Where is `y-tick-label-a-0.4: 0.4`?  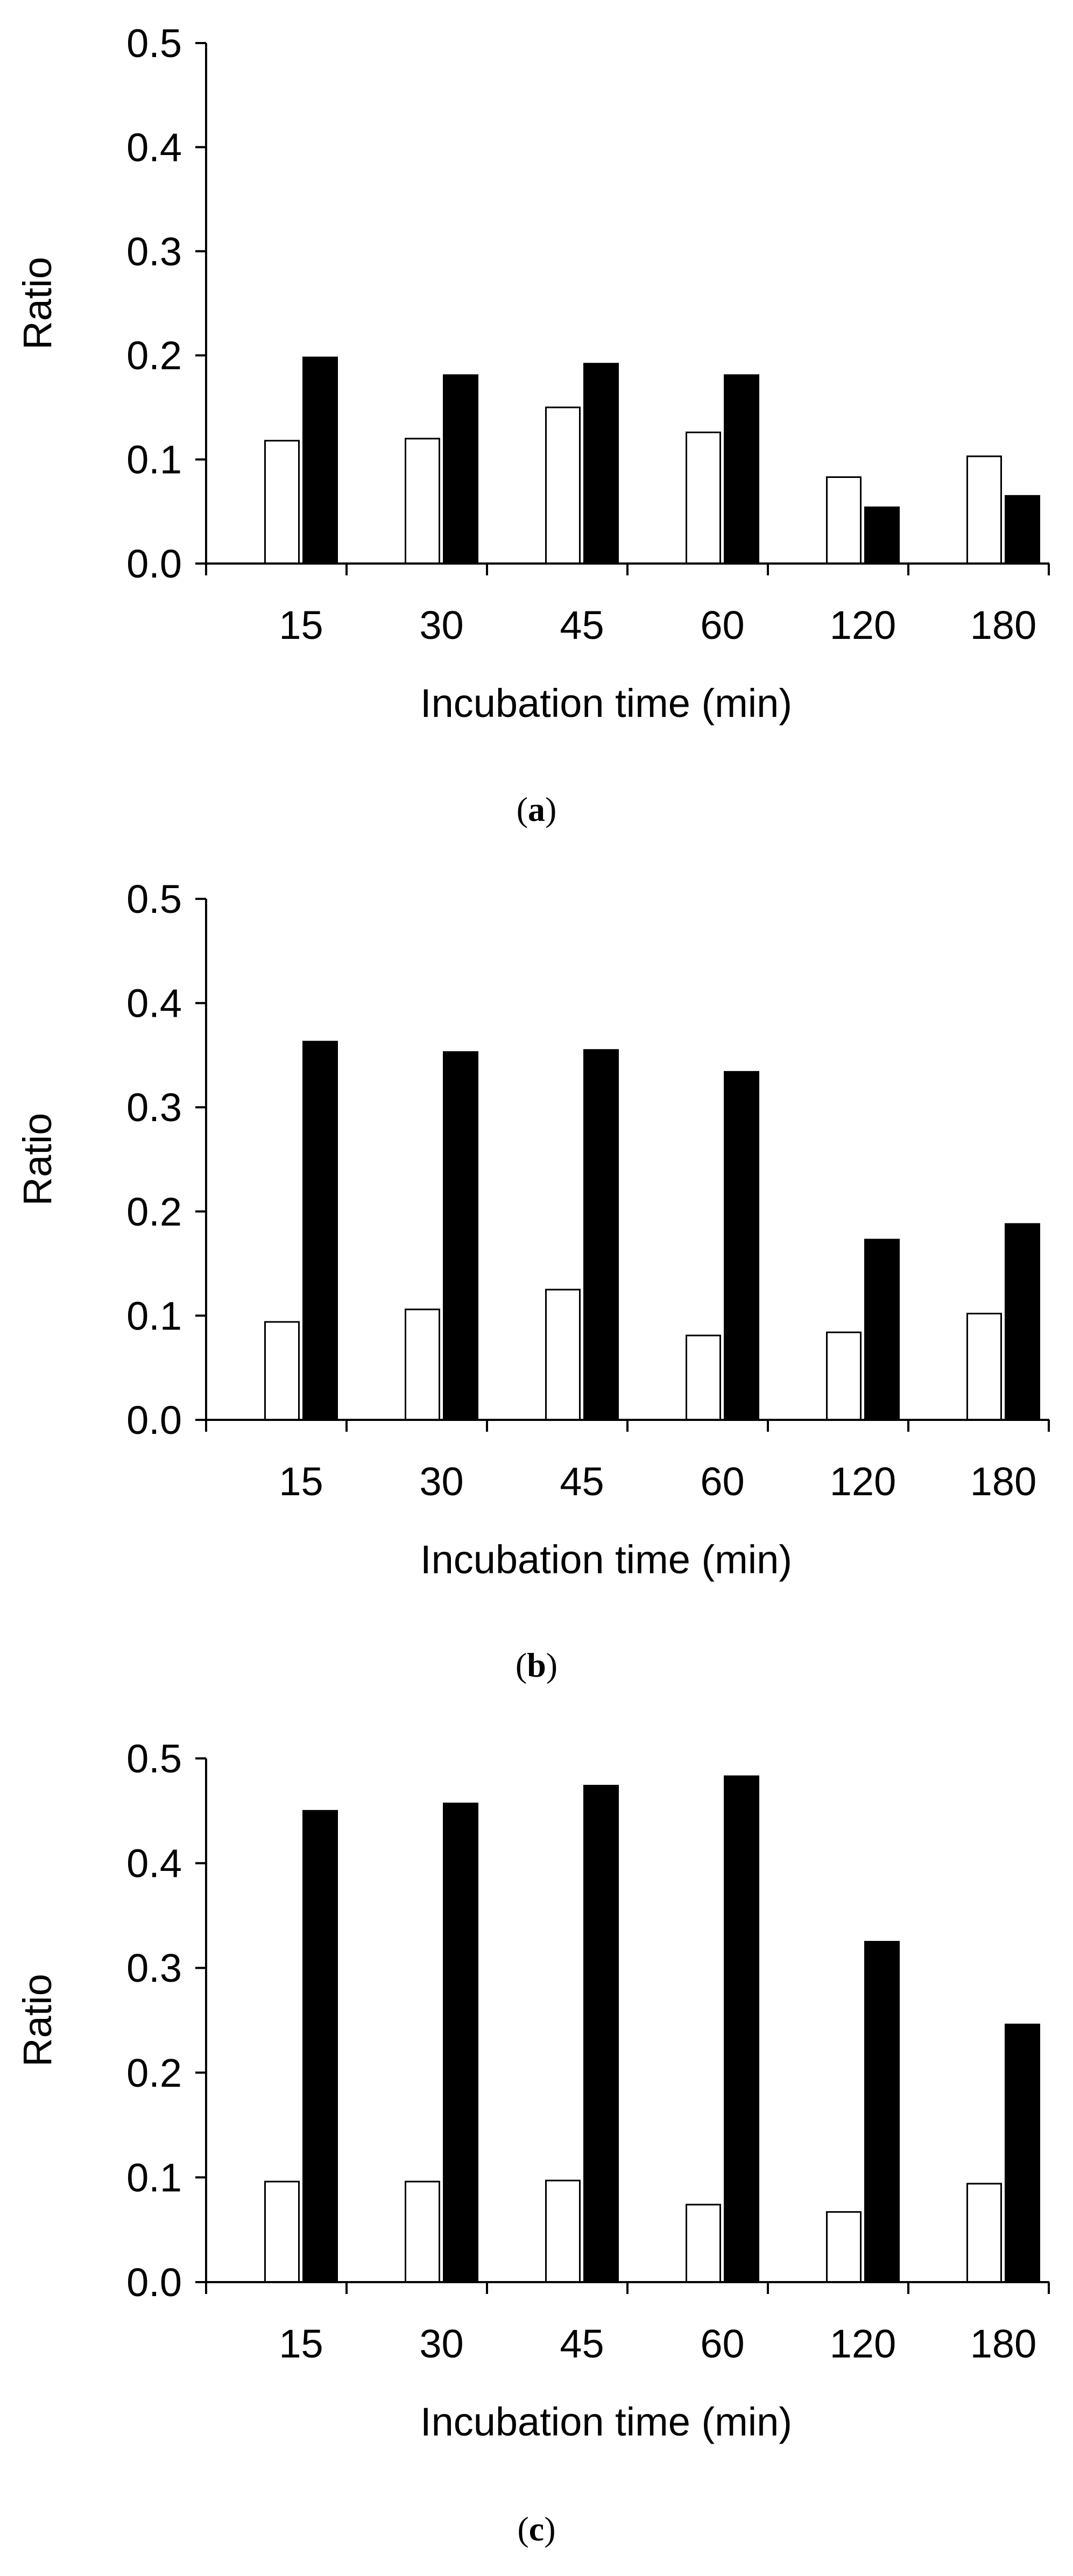
y-tick-label-a-0.4: 0.4 is located at coordinates (154, 147).